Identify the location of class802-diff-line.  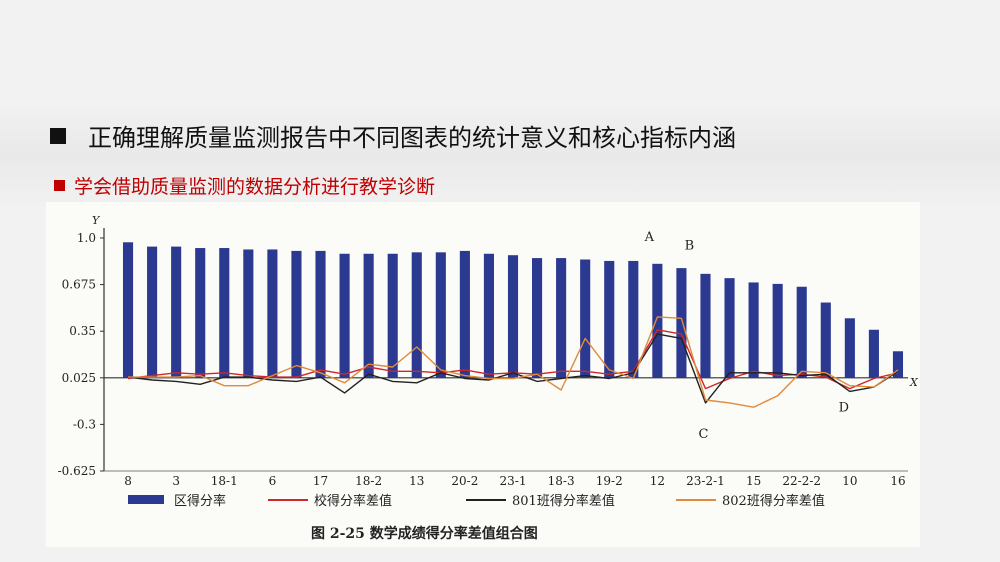
(513, 362).